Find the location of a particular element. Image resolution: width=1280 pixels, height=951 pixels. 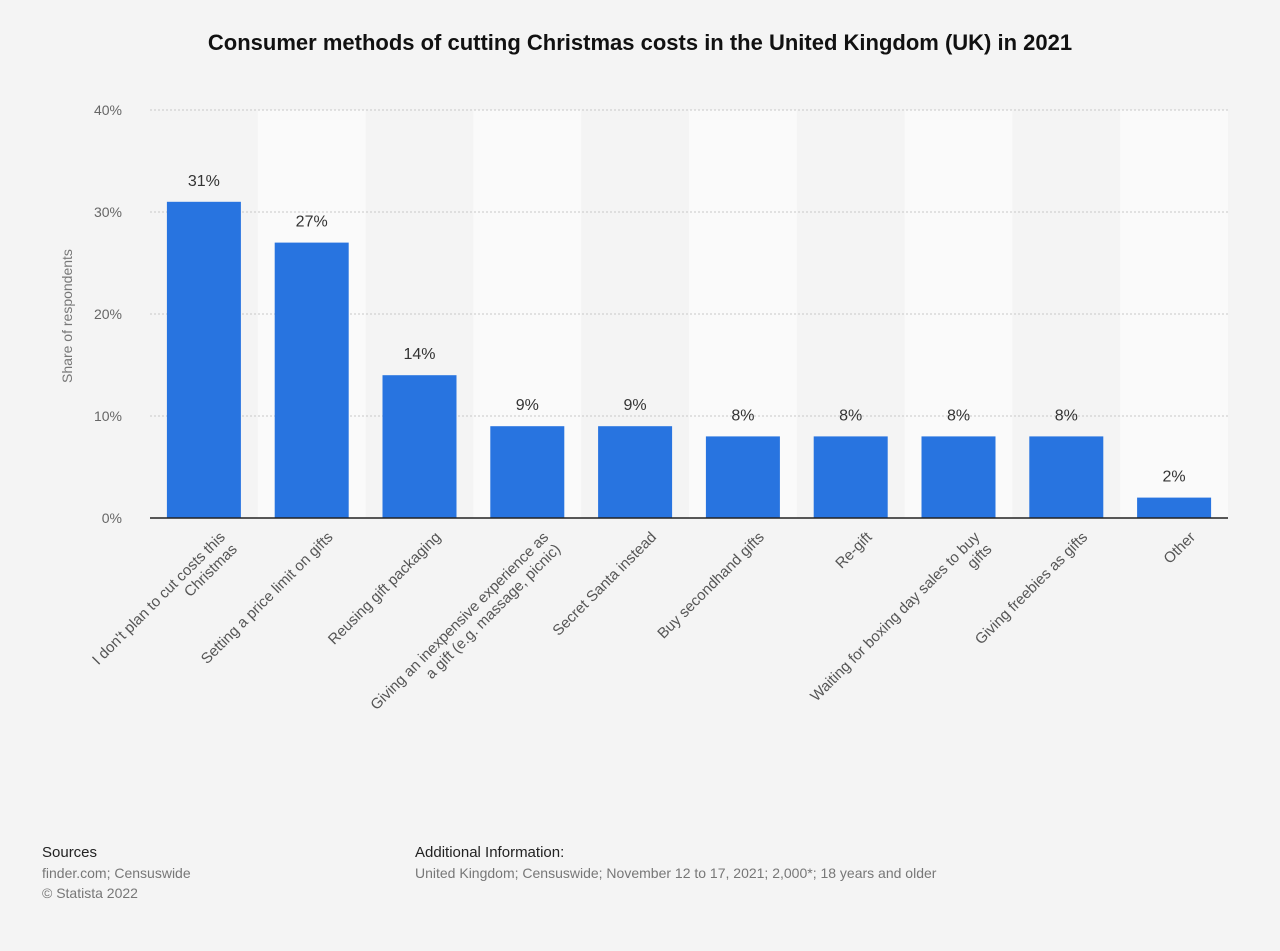

y-tick-label: 20% is located at coordinates (108, 314).